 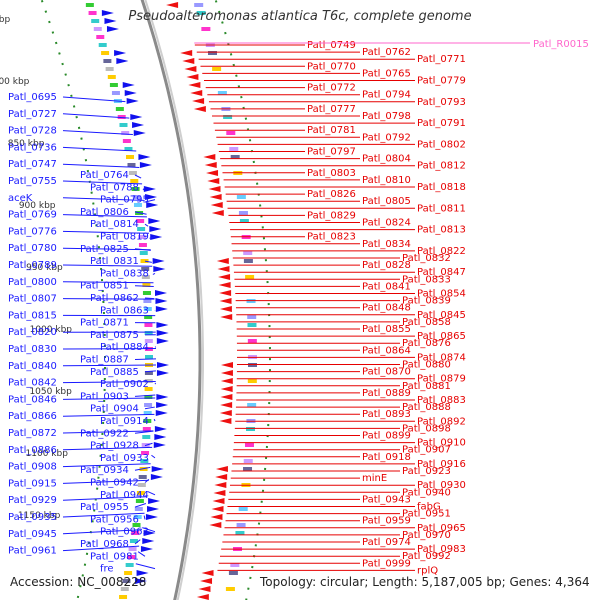 I want to click on gene-label-plus: Patl_0872, so click(x=32, y=433).